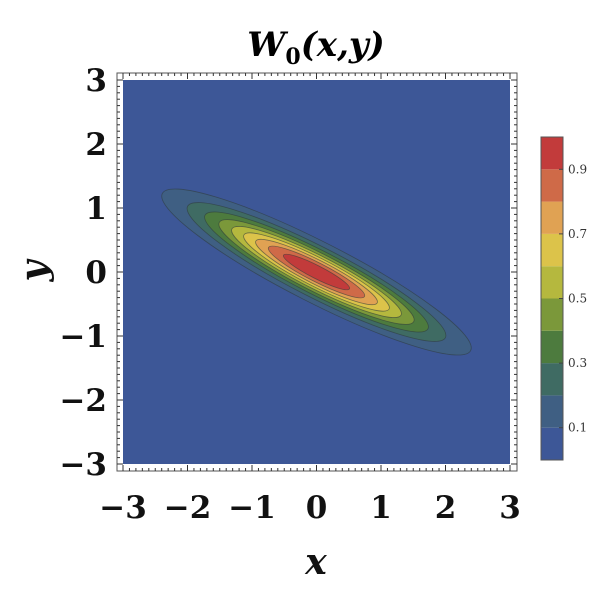 The width and height of the screenshot is (600, 600). Describe the element at coordinates (267, 45) in the screenshot. I see `chart-title-main: W` at that location.